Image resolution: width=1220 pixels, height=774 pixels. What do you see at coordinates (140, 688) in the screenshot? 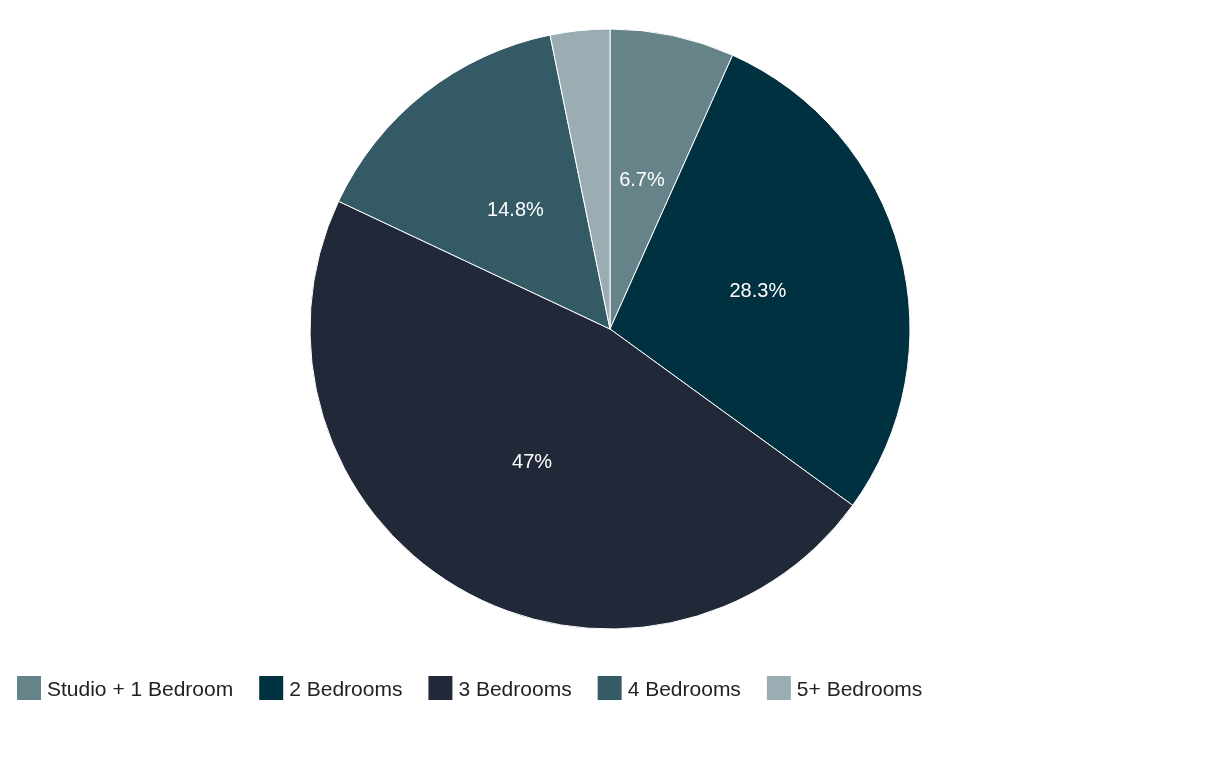
I see `legend-label: Studio + 1 Bedroom` at bounding box center [140, 688].